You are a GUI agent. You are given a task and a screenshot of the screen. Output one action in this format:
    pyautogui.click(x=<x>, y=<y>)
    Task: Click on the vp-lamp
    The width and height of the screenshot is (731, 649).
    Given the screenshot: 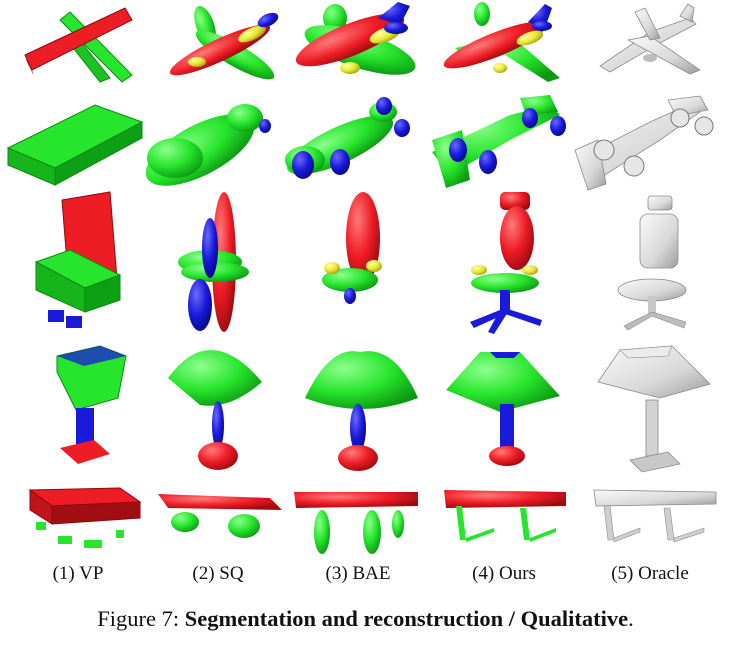 What is the action you would take?
    pyautogui.click(x=91, y=404)
    